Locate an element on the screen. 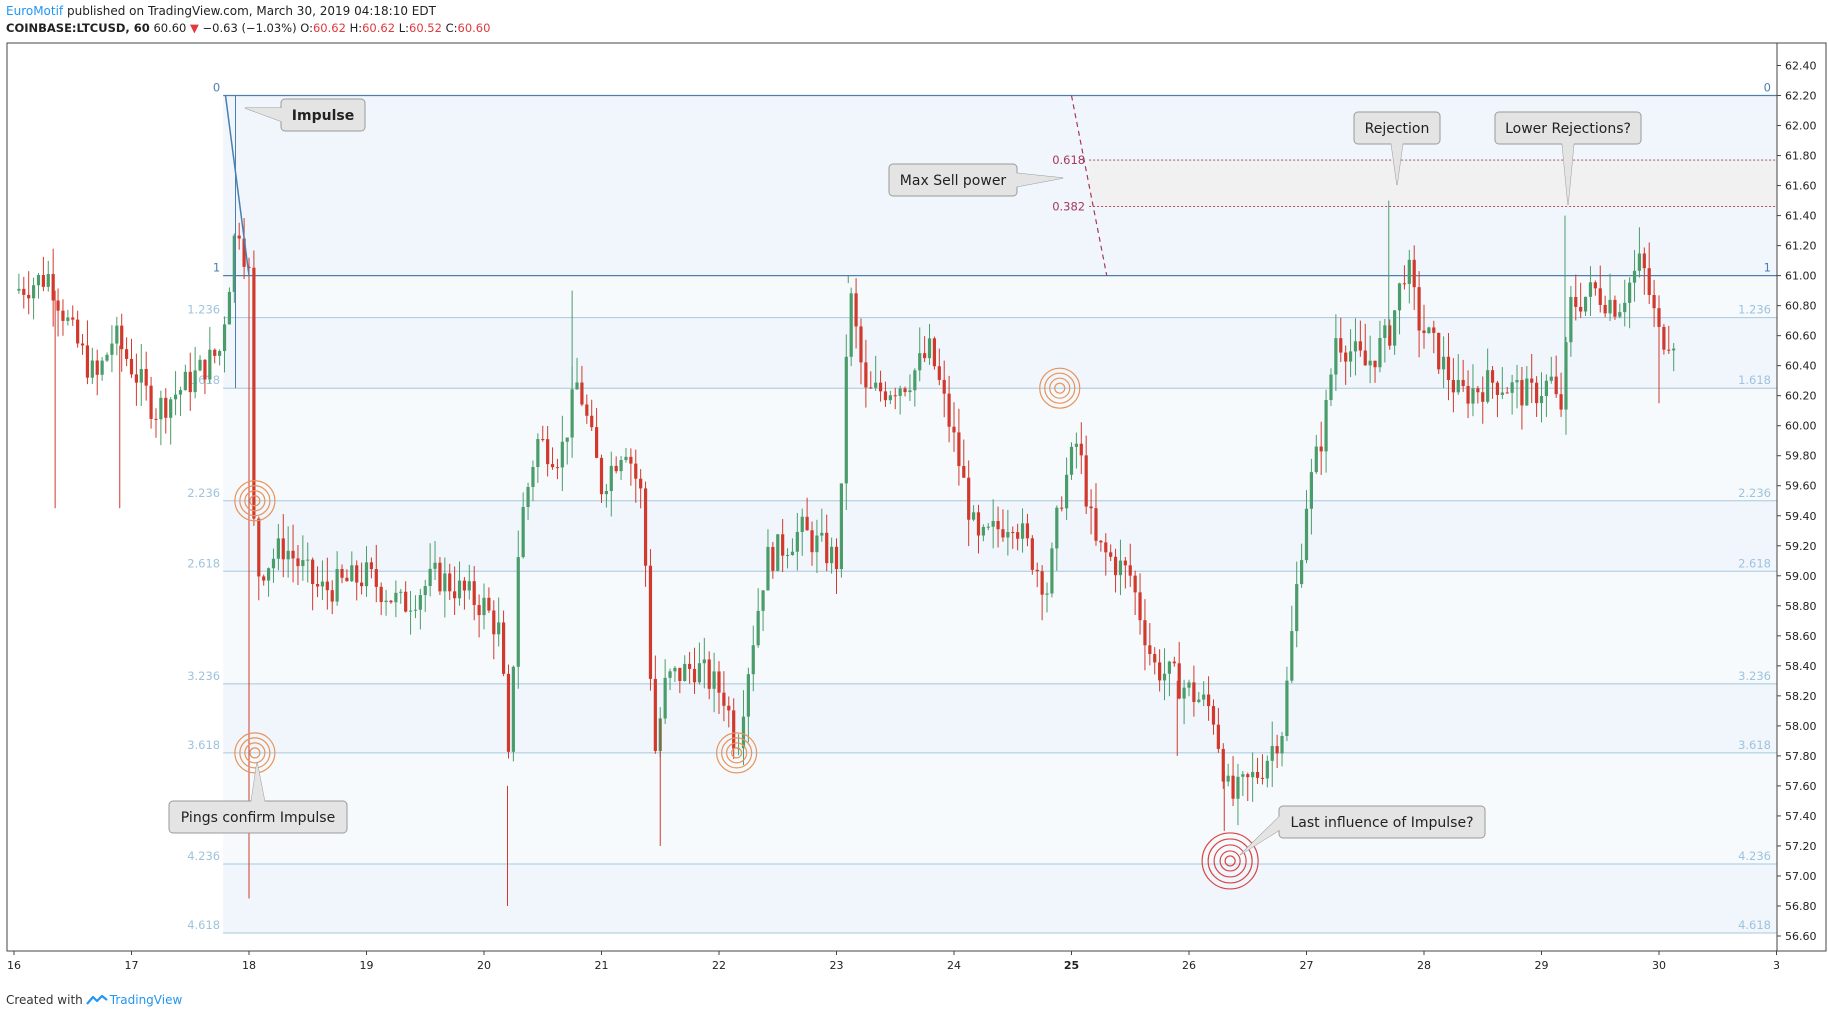 This screenshot has height=1018, width=1828. price-tick-label: 61.20 is located at coordinates (1801, 246).